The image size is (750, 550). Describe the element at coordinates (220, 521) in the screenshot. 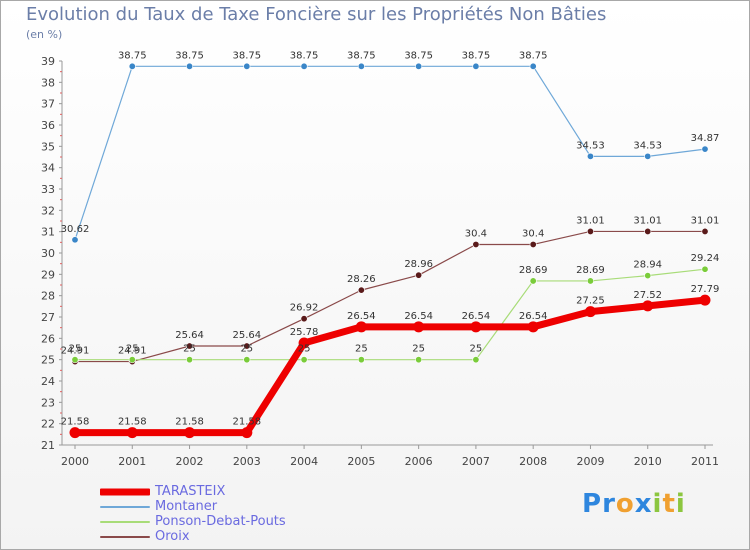

I see `legend-label-ponson: Ponson-Debat-Pouts` at that location.